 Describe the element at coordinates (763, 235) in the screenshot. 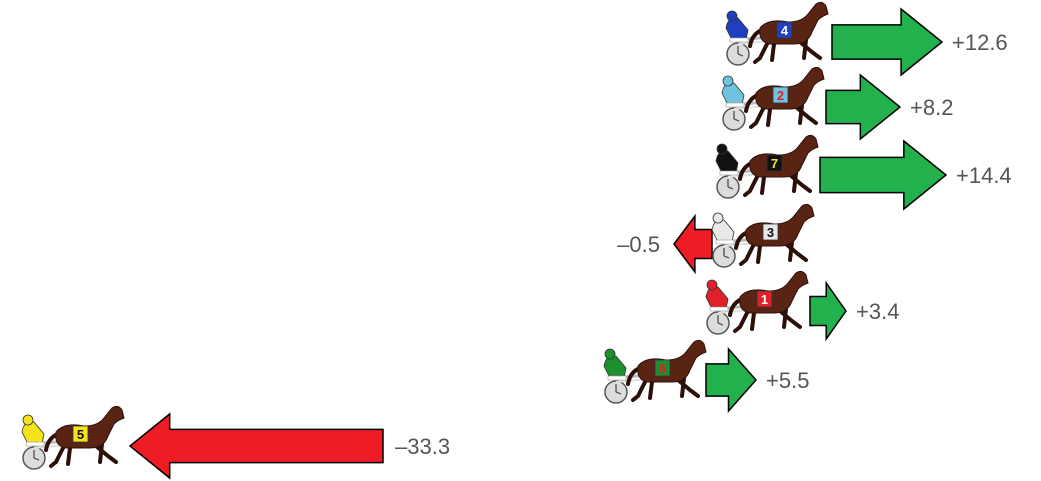

I see `harness-racer-icon: 3` at that location.